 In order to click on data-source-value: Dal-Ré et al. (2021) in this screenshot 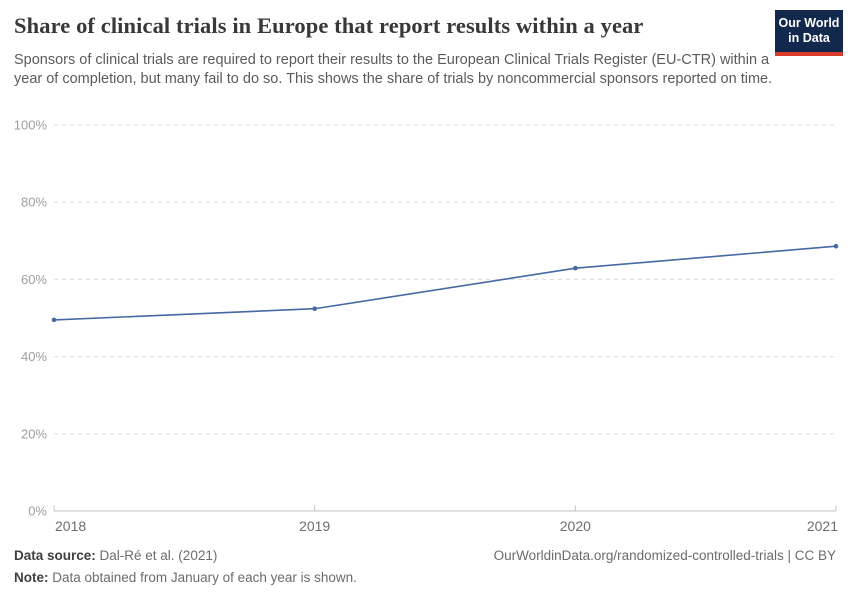, I will do `click(156, 555)`.